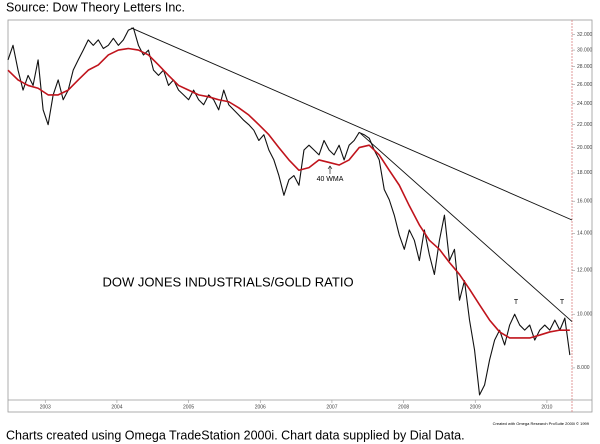 The width and height of the screenshot is (600, 444). I want to click on x-tick-label: 2009, so click(475, 407).